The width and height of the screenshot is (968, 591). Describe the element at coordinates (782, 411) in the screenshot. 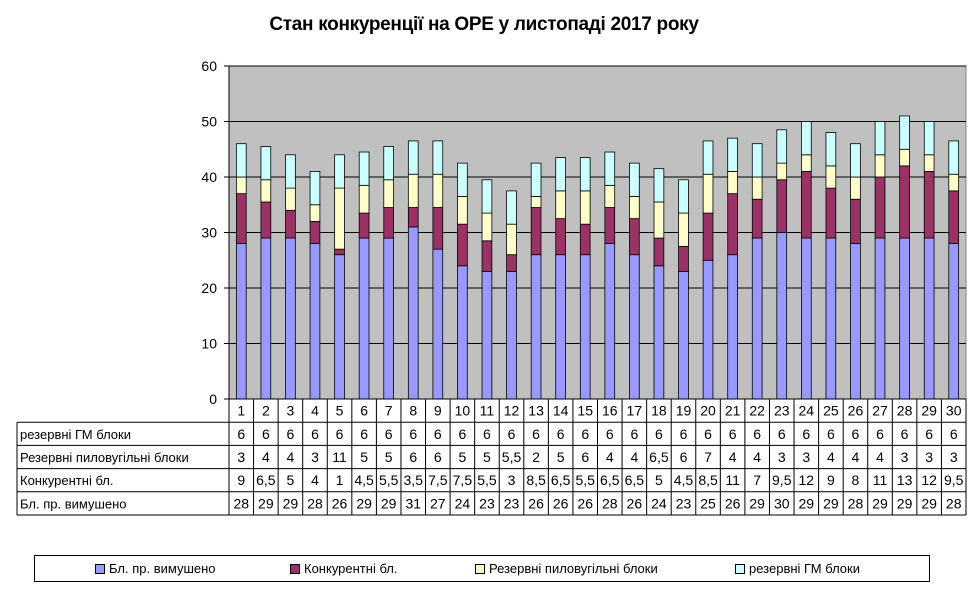

I see `x-tick-label: 23` at that location.